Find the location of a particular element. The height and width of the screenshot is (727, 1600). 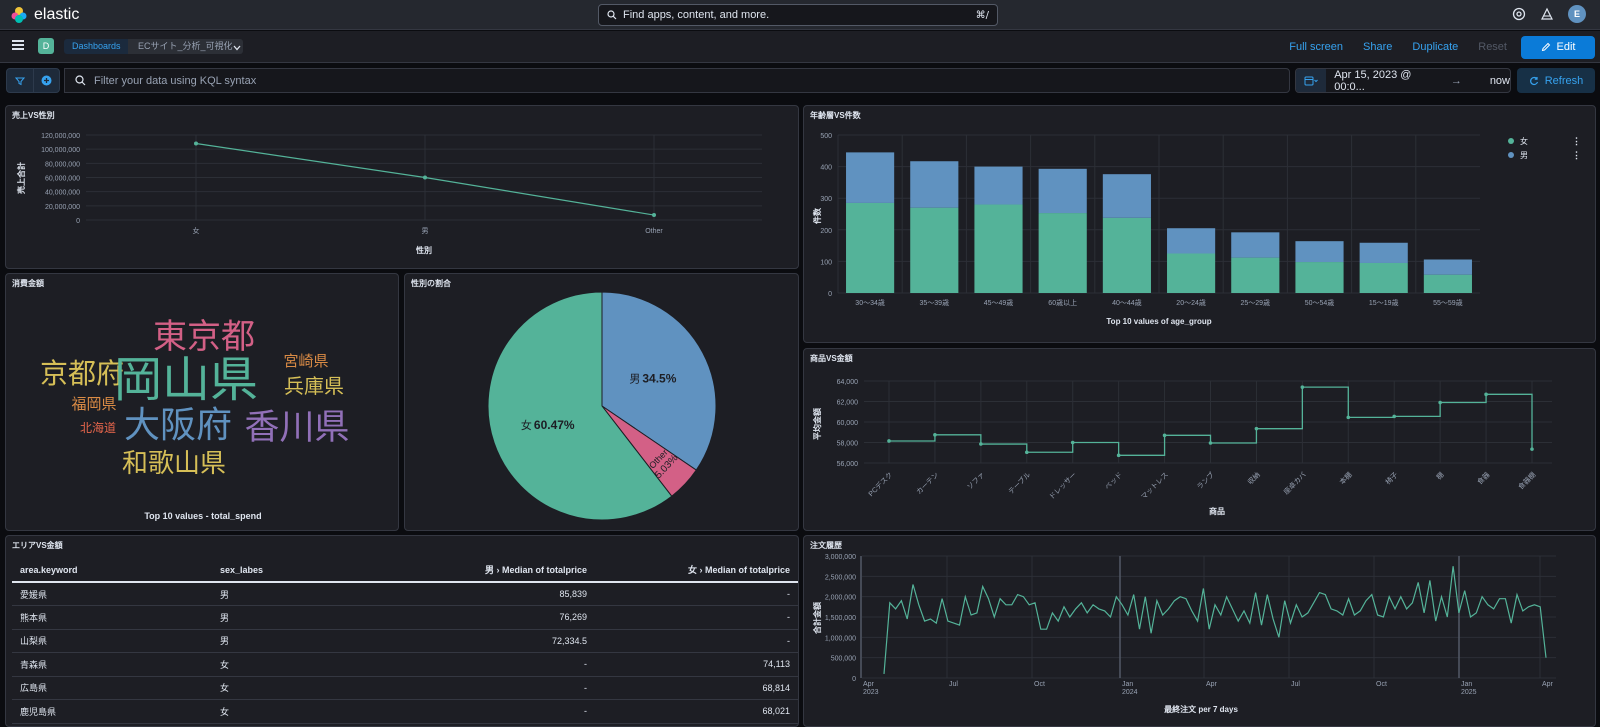

x-tick-label: 60歳以上 is located at coordinates (1062, 302).